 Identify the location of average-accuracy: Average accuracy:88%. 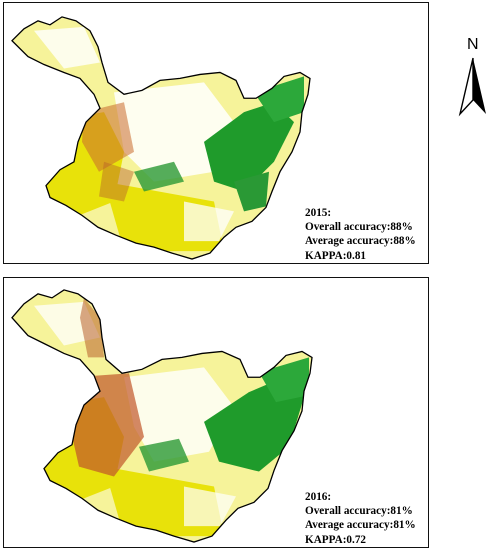
(360, 241).